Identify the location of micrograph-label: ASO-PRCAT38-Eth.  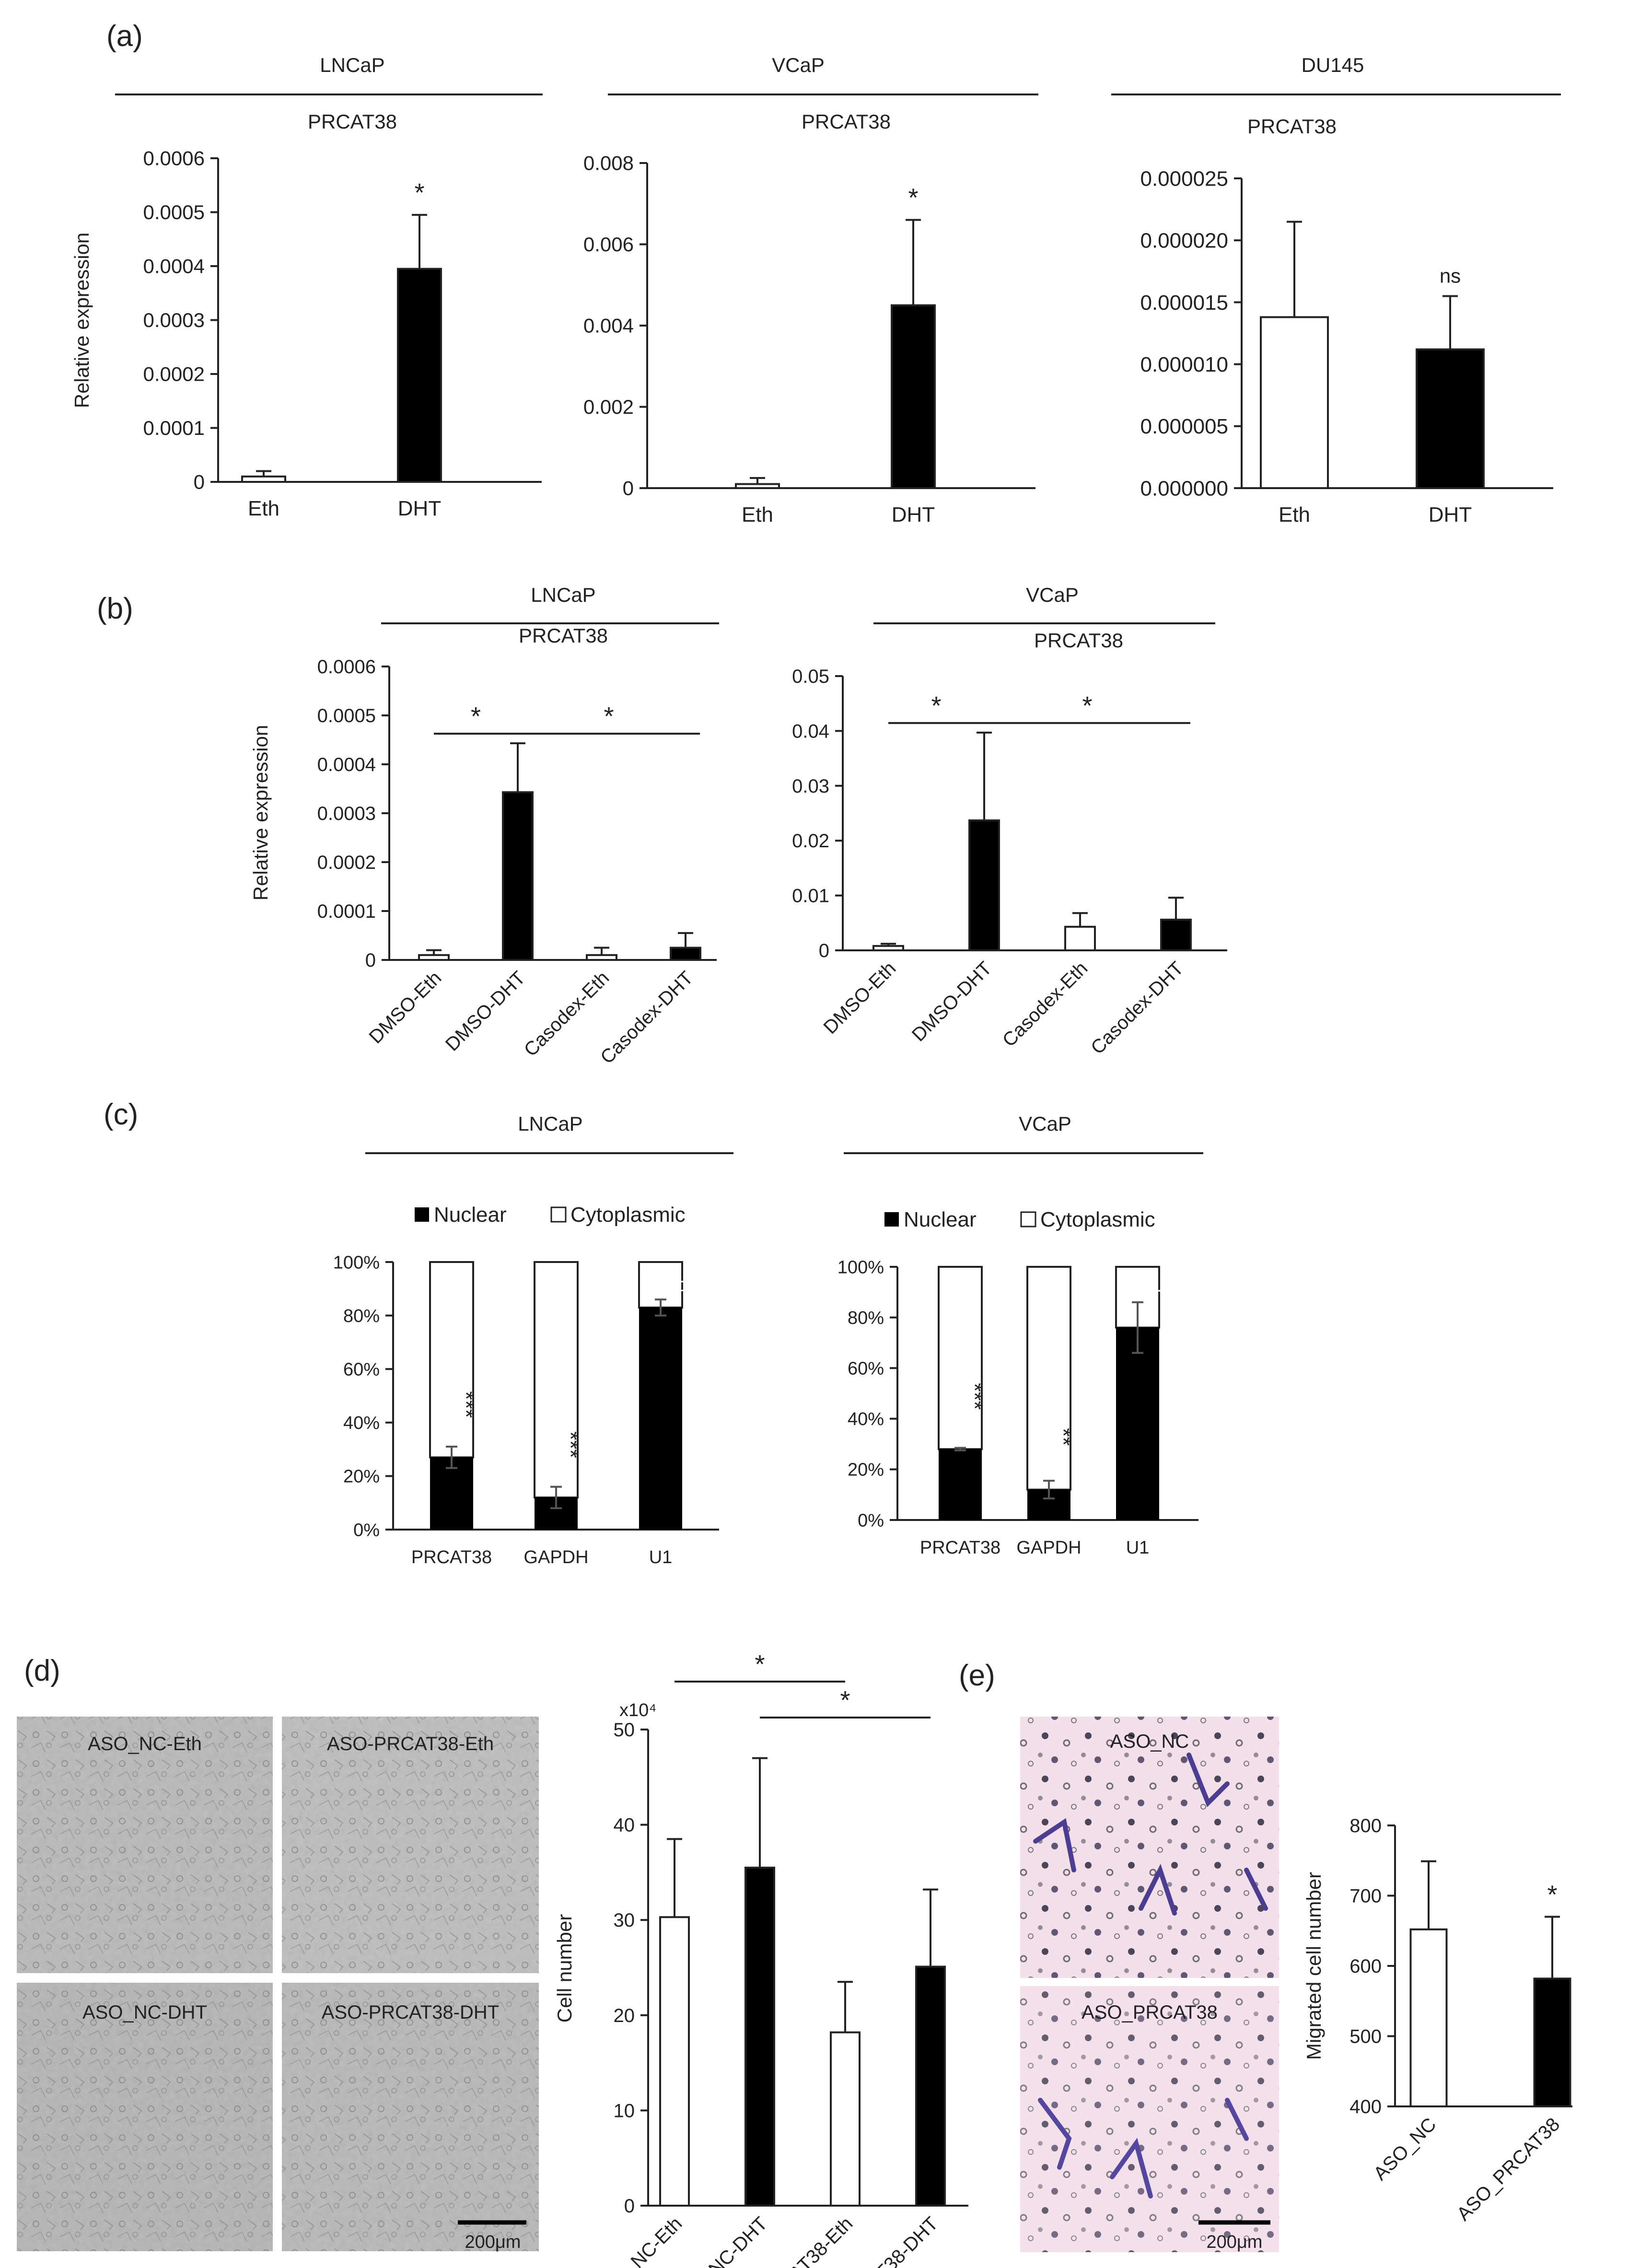
(410, 1743).